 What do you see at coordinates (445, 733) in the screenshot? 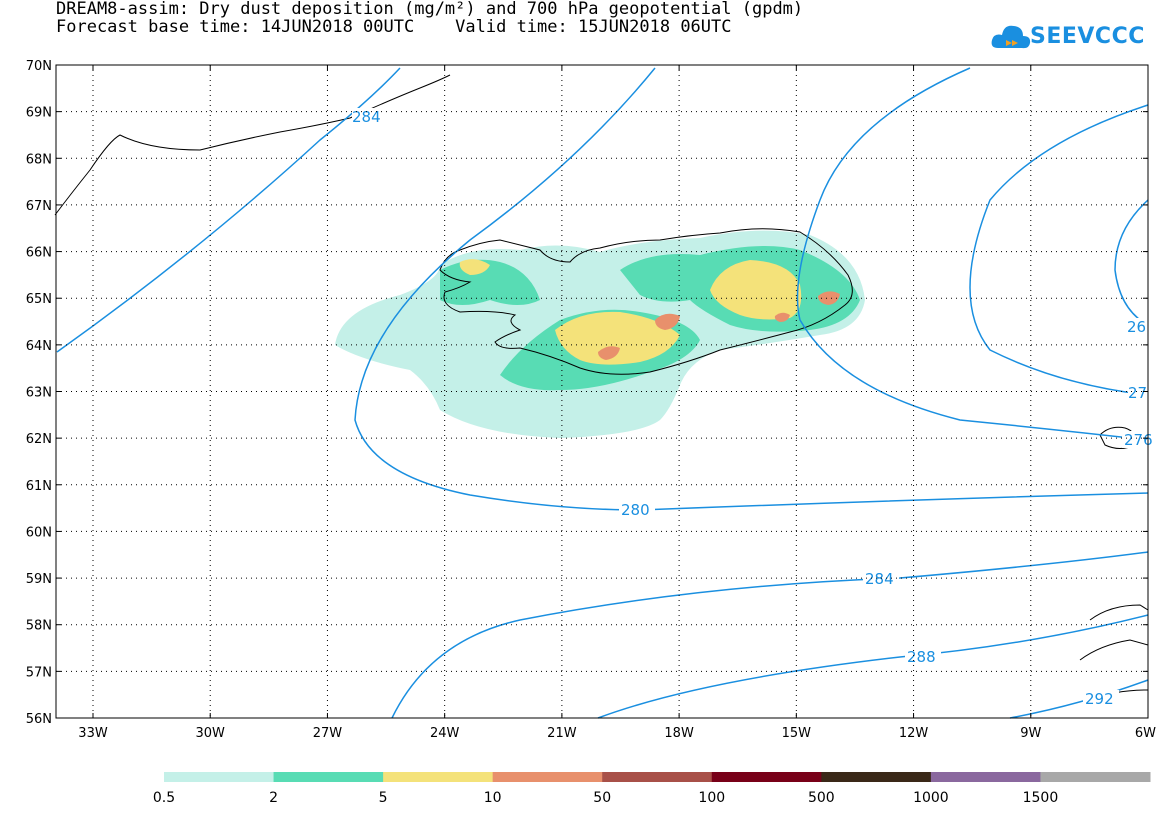
I see `lon-label: 24W` at bounding box center [445, 733].